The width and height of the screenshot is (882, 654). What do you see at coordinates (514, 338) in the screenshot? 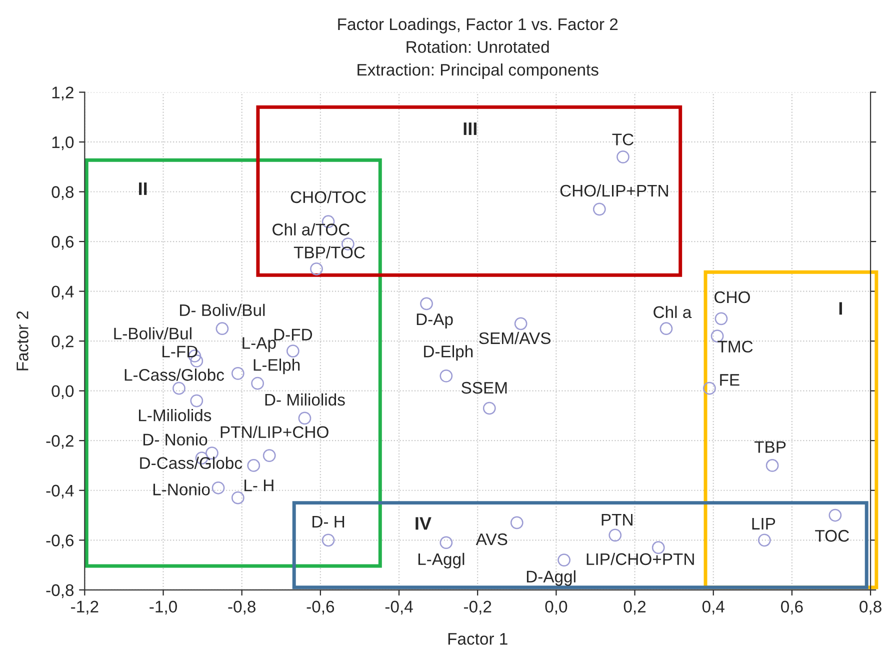
I see `annotation: SEM/AVS` at bounding box center [514, 338].